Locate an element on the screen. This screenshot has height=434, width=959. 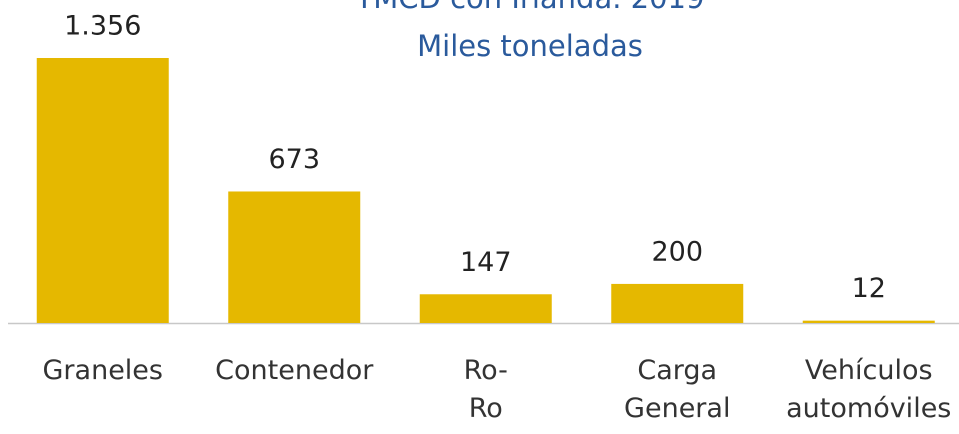
value-label: 673 is located at coordinates (294, 159).